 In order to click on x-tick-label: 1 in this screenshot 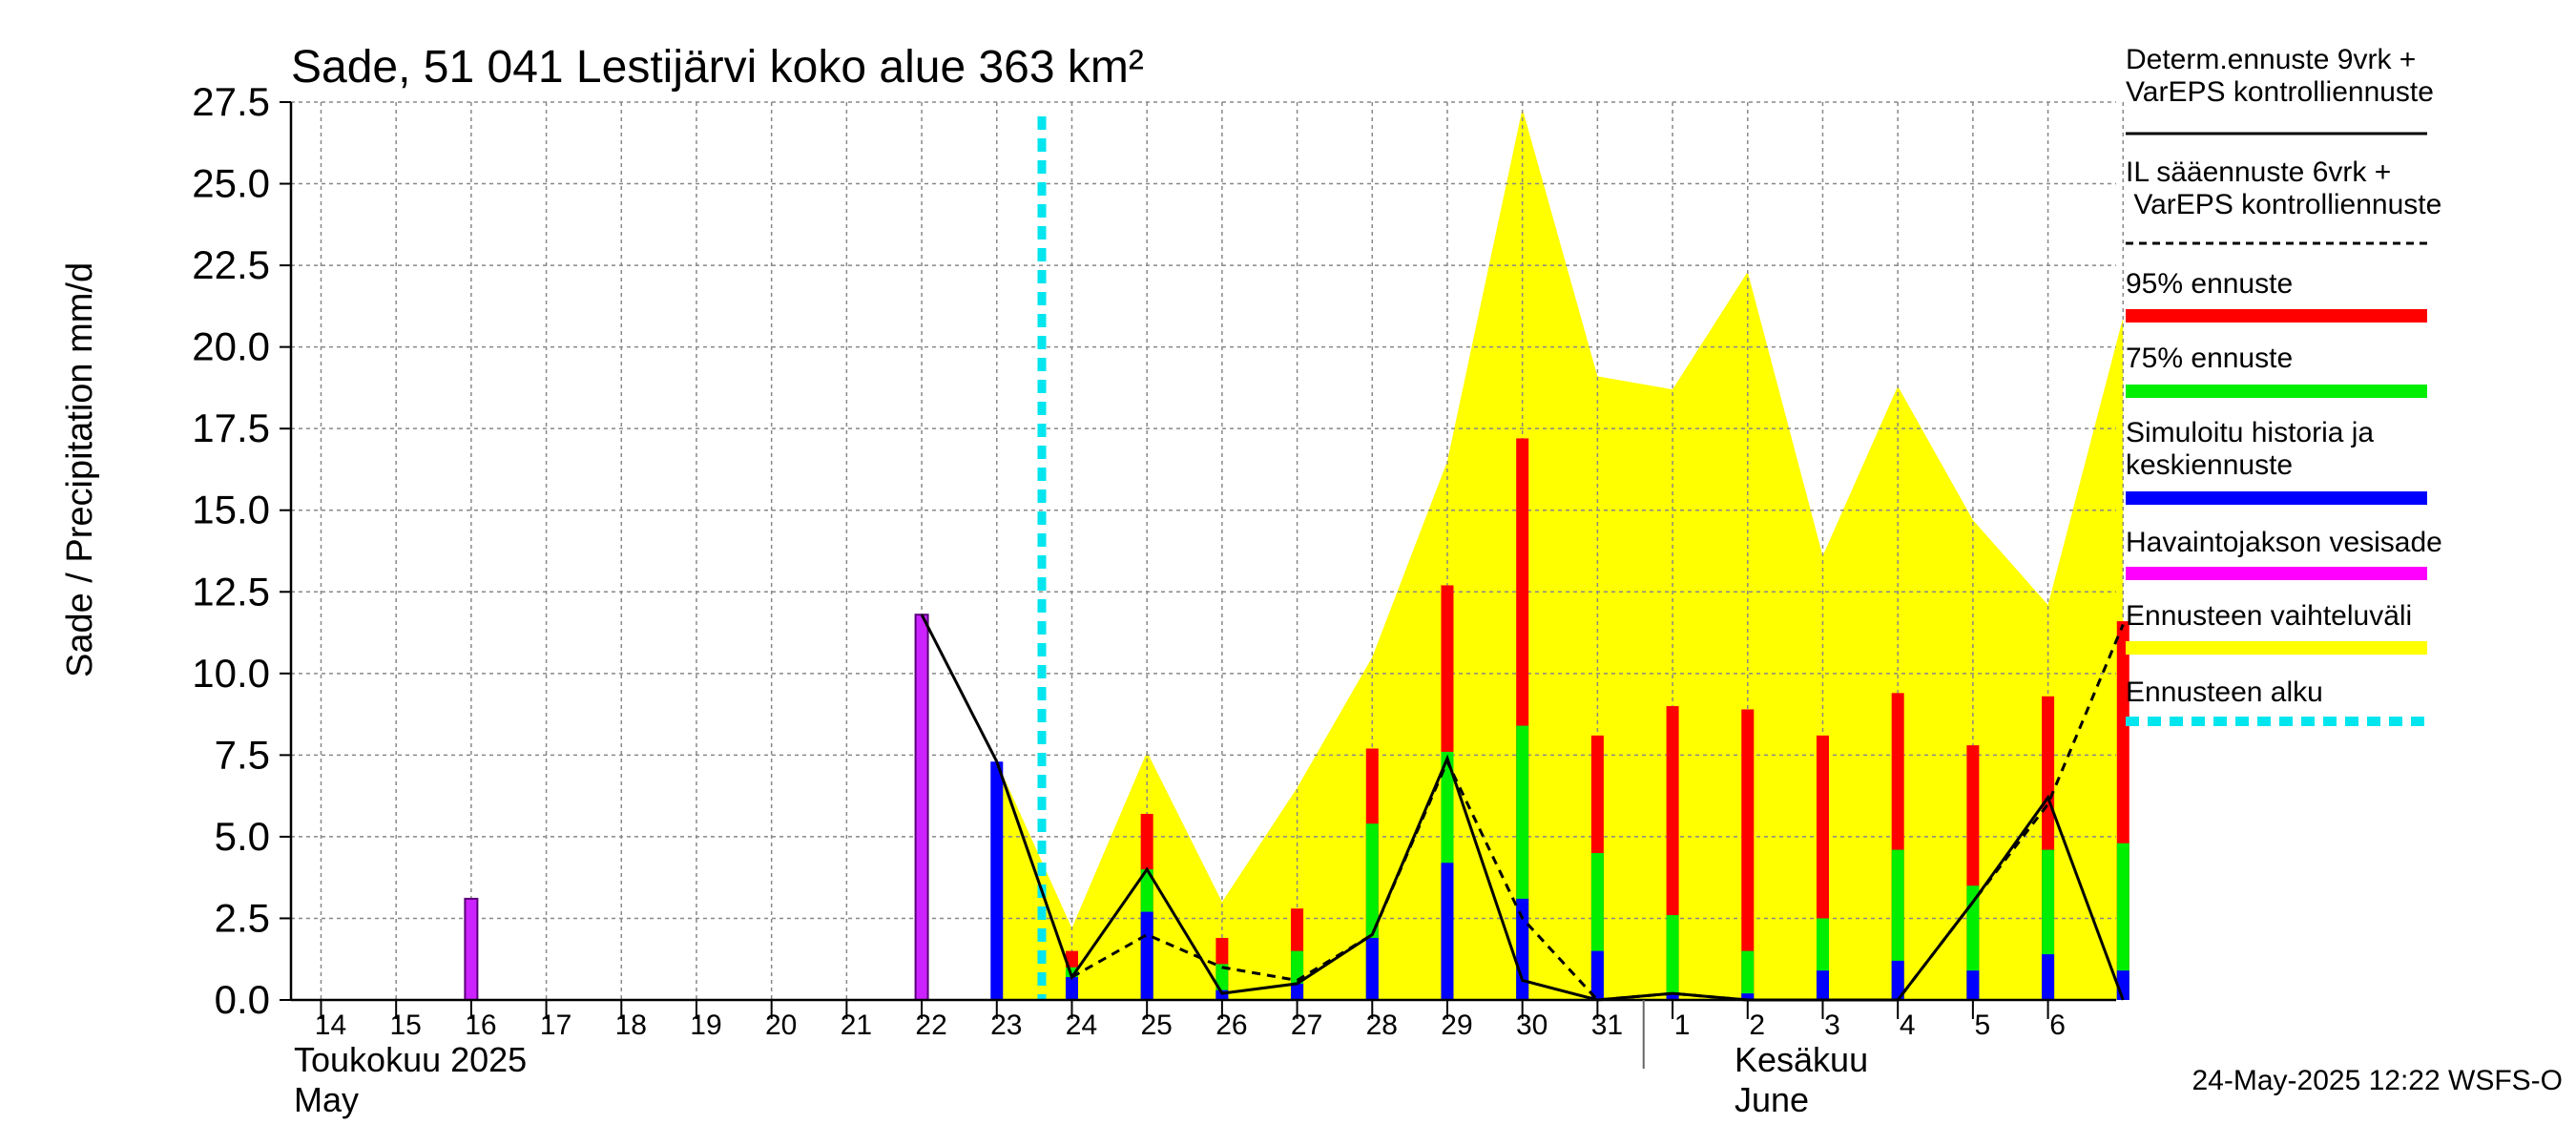, I will do `click(1682, 1025)`.